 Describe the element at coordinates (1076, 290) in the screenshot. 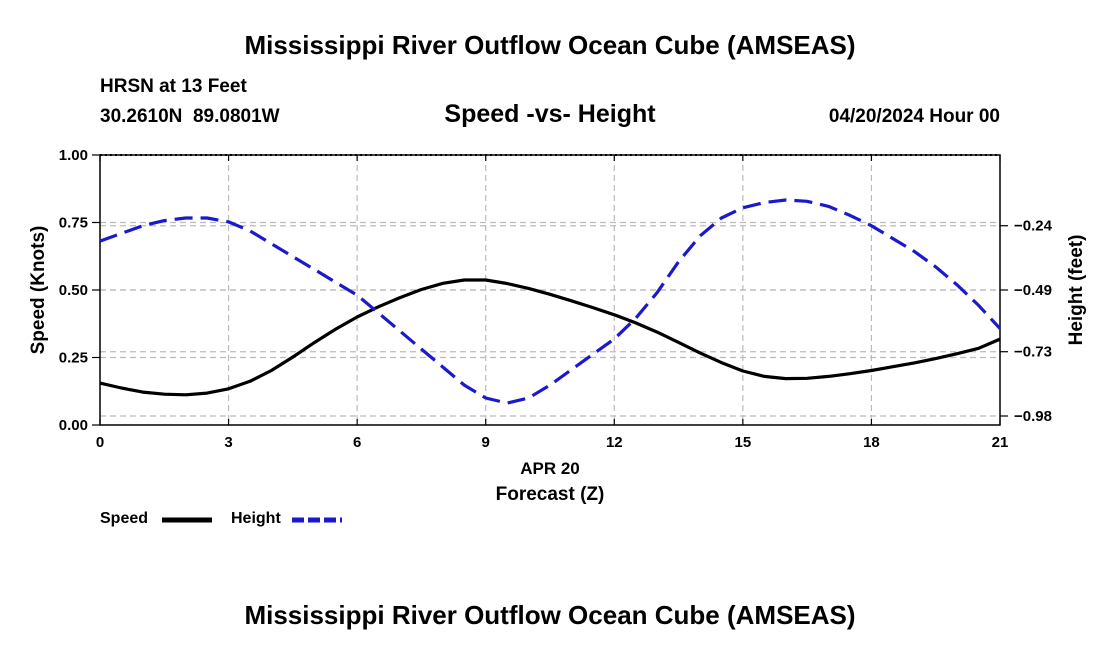

I see `y2-axis-title: Height (feet)` at that location.